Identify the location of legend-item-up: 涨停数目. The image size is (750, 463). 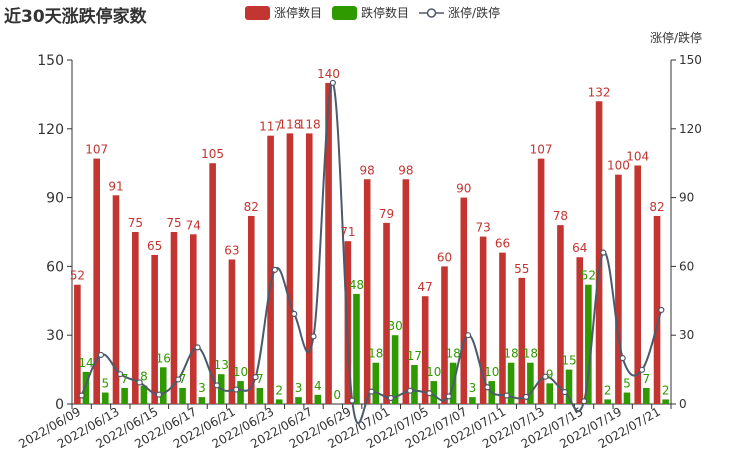
(283, 12).